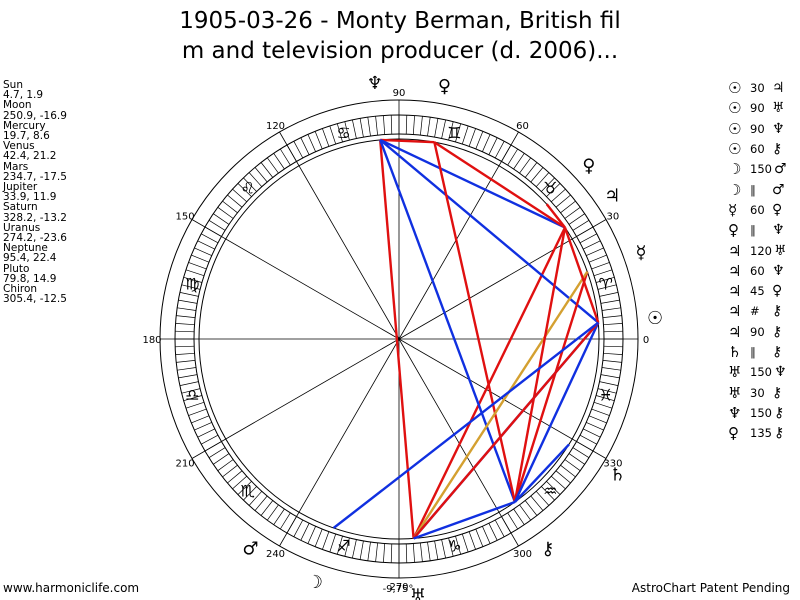  What do you see at coordinates (464, 520) in the screenshot?
I see `aspect-line-uranus-chiron` at bounding box center [464, 520].